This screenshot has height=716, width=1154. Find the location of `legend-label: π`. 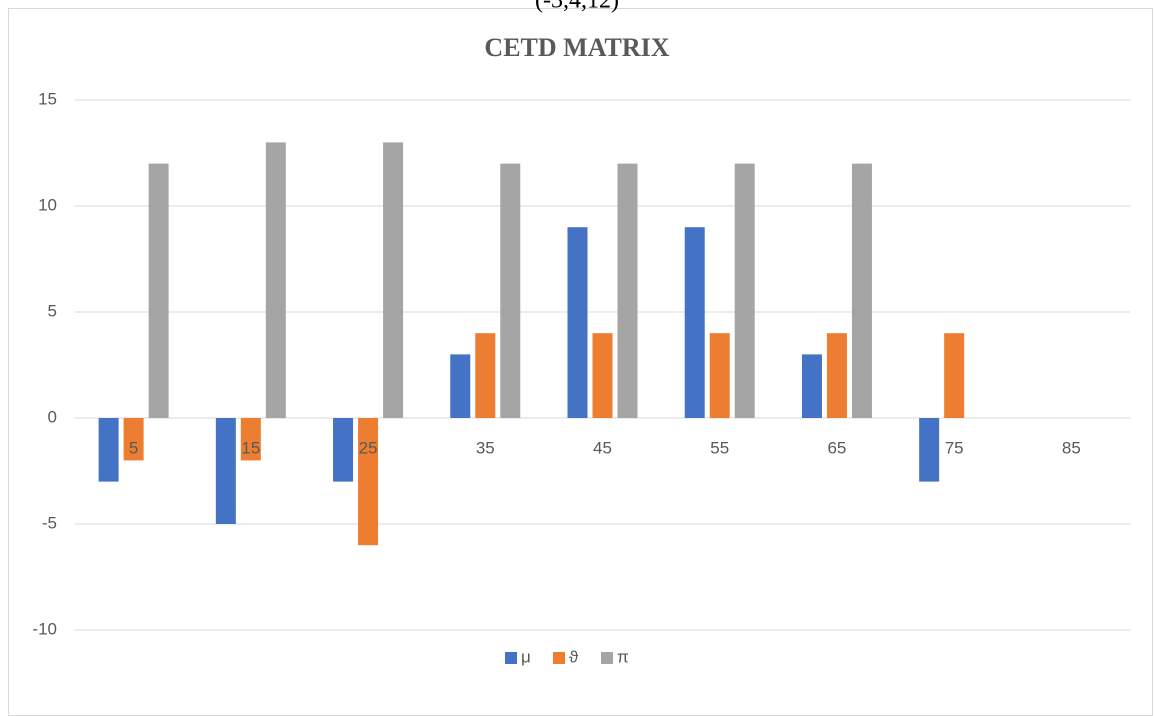

legend-label: π is located at coordinates (623, 656).